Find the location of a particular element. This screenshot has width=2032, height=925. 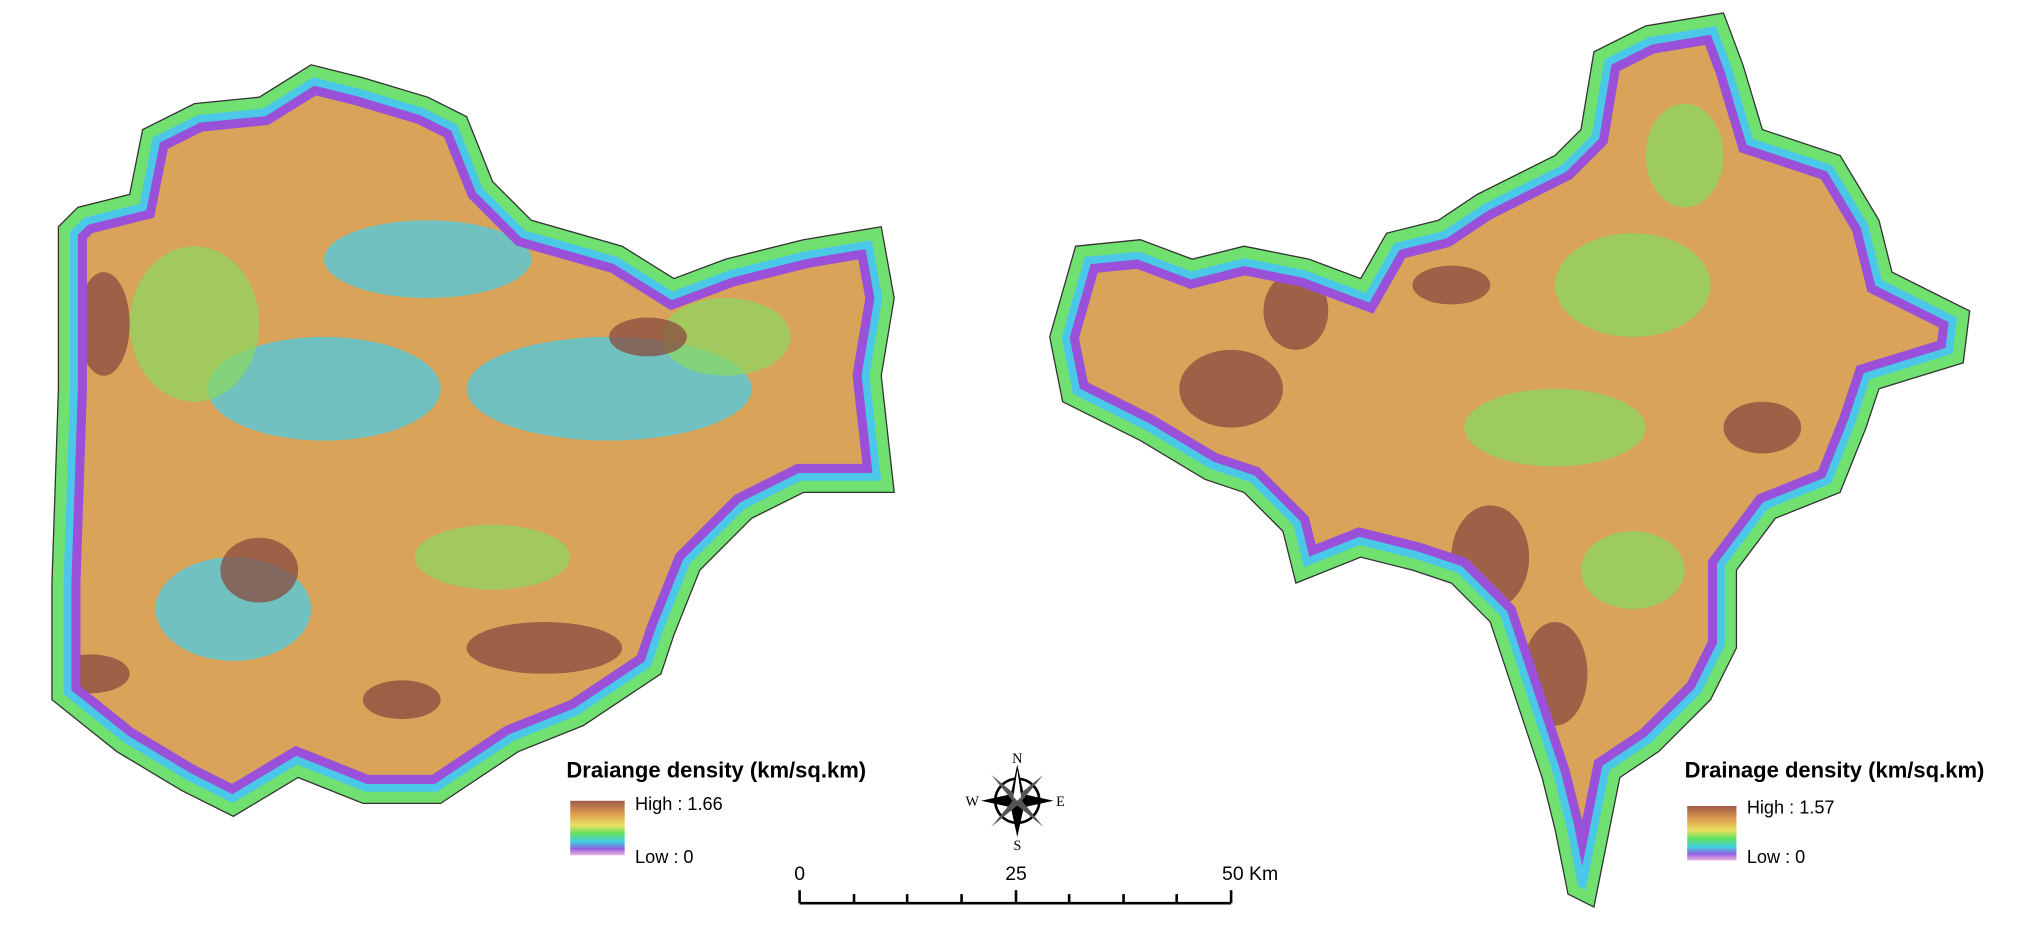

scale-label: 50 Km is located at coordinates (1250, 874).